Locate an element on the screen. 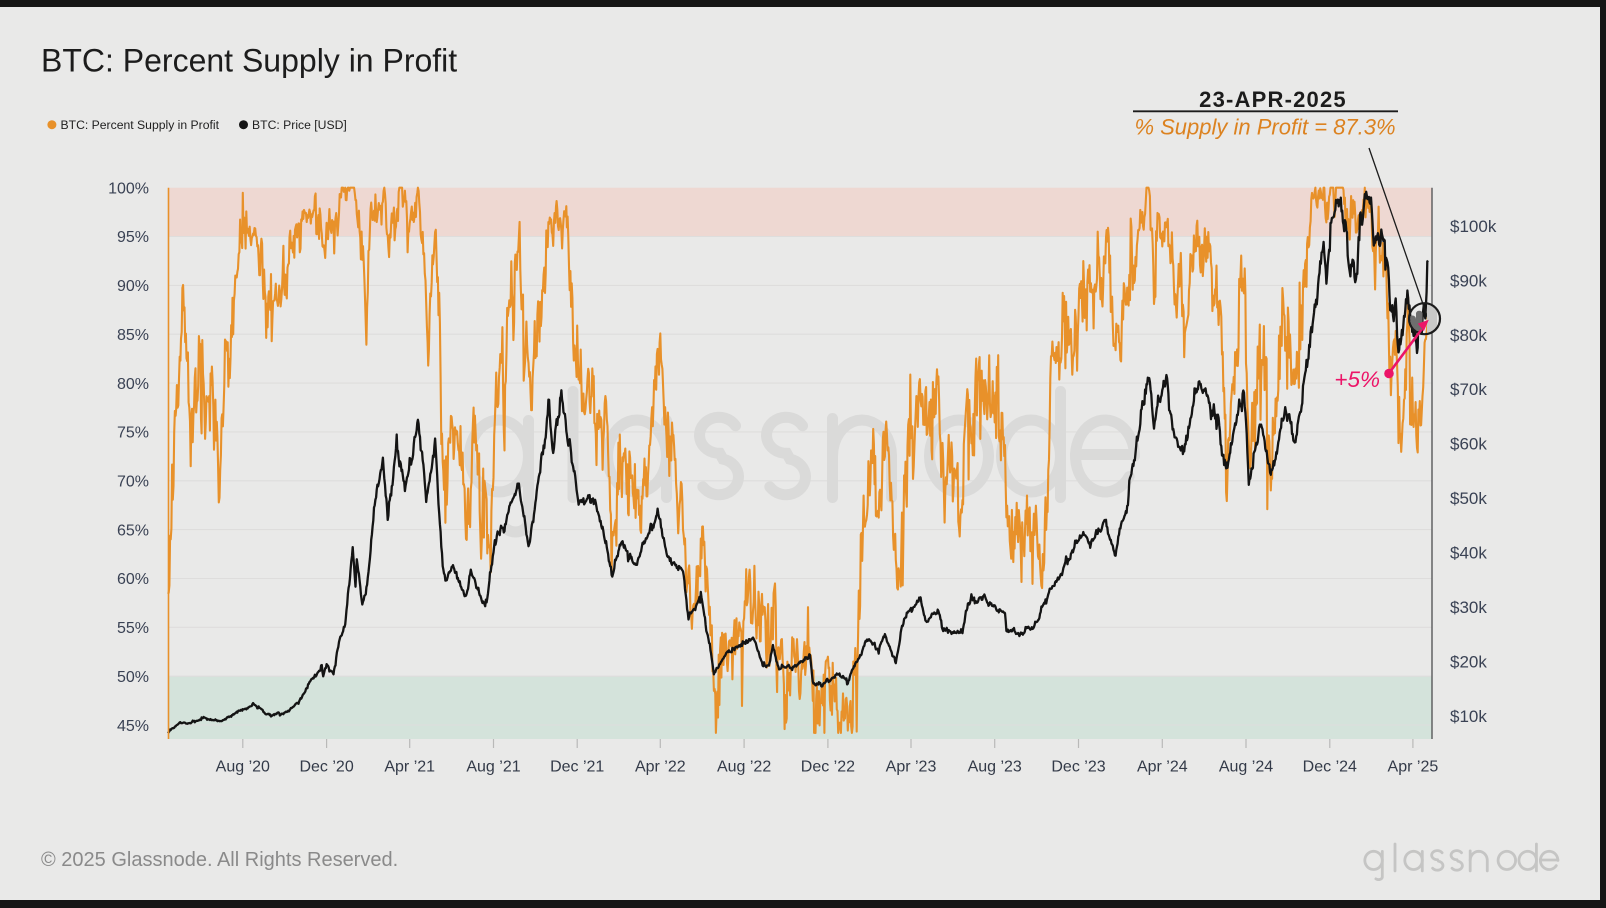  svg-text: Dec ’20 is located at coordinates (326, 767).